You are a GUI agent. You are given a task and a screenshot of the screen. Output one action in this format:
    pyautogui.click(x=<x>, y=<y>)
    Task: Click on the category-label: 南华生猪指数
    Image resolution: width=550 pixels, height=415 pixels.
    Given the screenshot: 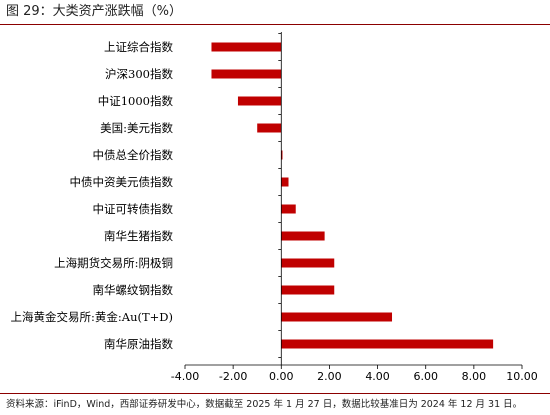 What is the action you would take?
    pyautogui.click(x=138, y=236)
    